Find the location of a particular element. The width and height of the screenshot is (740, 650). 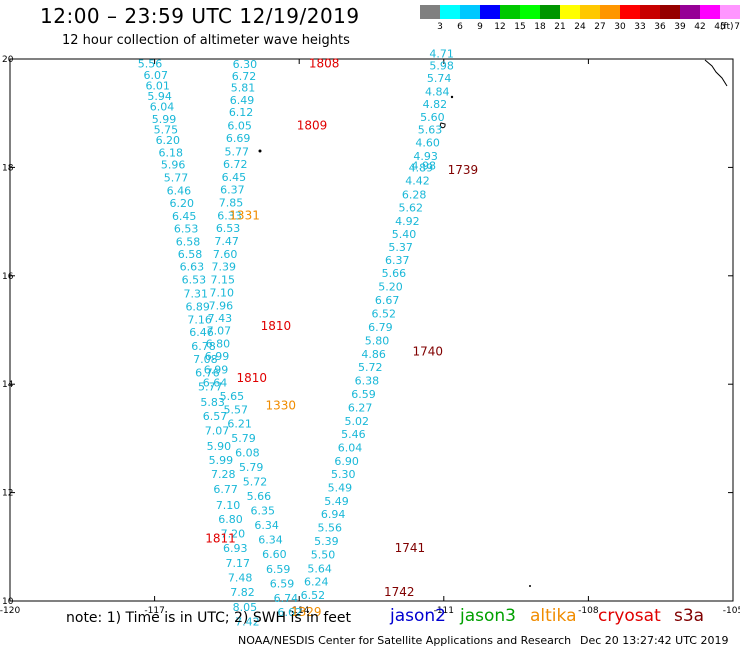

swh-value: 6.63 is located at coordinates (192, 266).